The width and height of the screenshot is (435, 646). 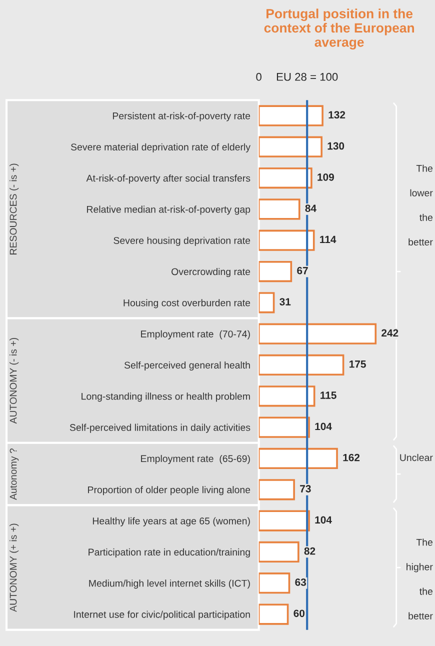 What do you see at coordinates (307, 76) in the screenshot?
I see `ref-line-label: EU 28 = 100` at bounding box center [307, 76].